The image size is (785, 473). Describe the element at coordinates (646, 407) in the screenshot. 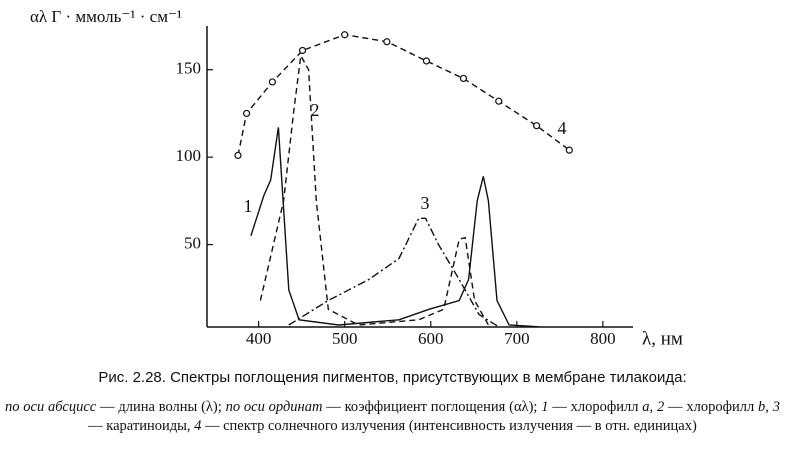

I see `caption-part: a` at that location.